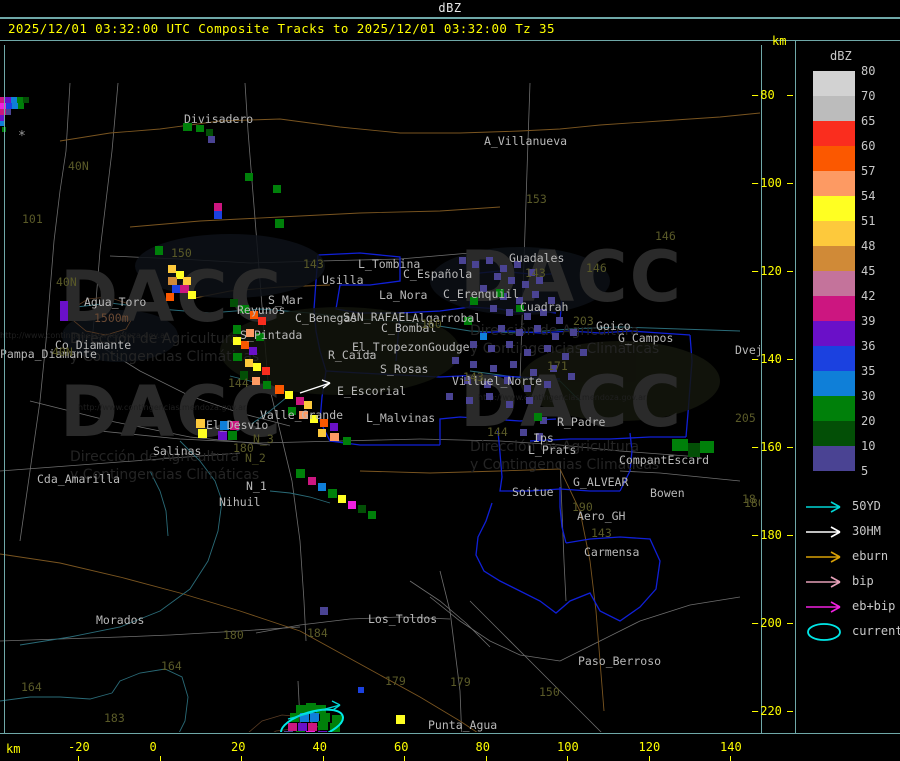  What do you see at coordinates (32, 219) in the screenshot?
I see `map-label-route: 101` at bounding box center [32, 219].